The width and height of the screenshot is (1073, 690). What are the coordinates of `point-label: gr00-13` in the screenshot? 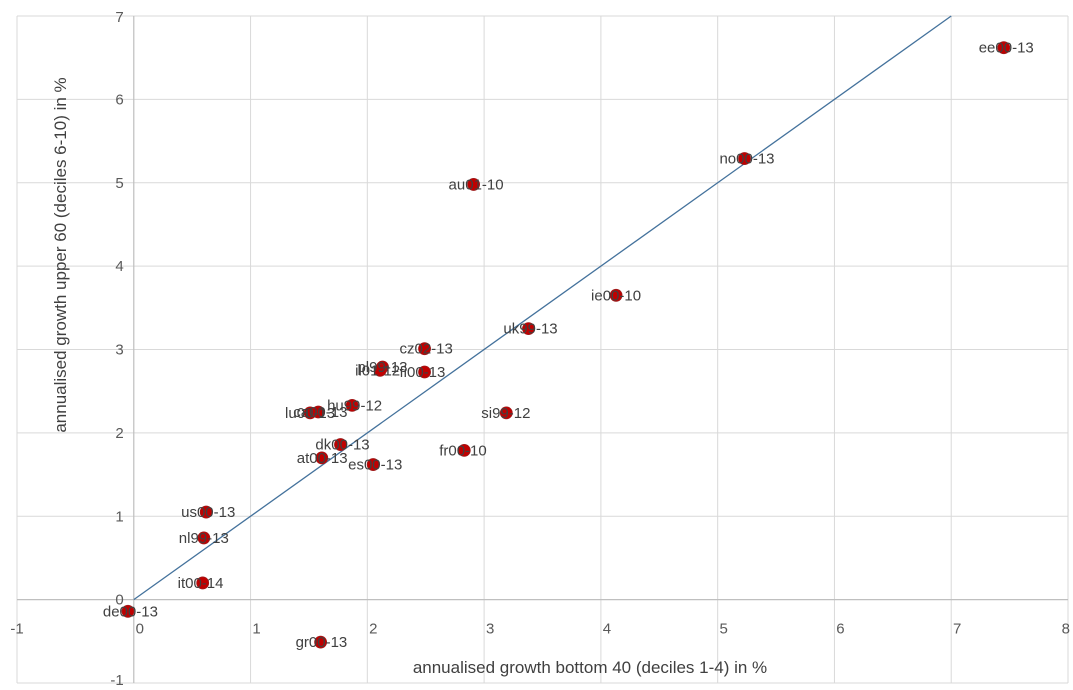 It's located at (322, 642).